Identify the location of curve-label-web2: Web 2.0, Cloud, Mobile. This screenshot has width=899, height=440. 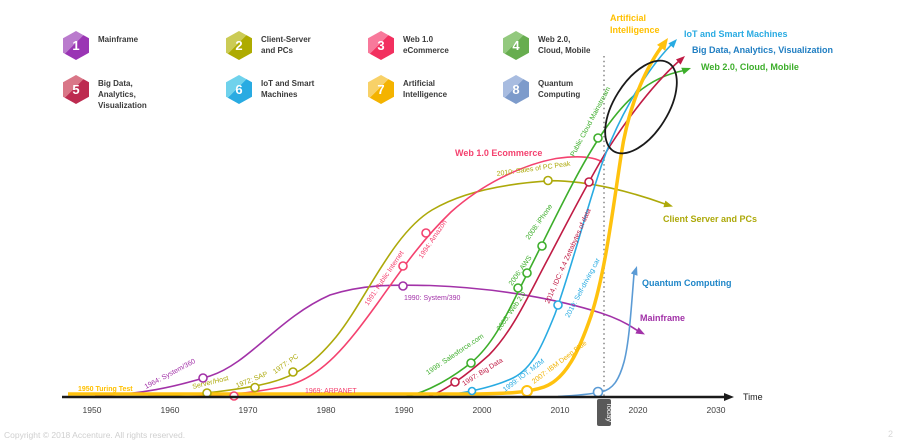
(750, 67).